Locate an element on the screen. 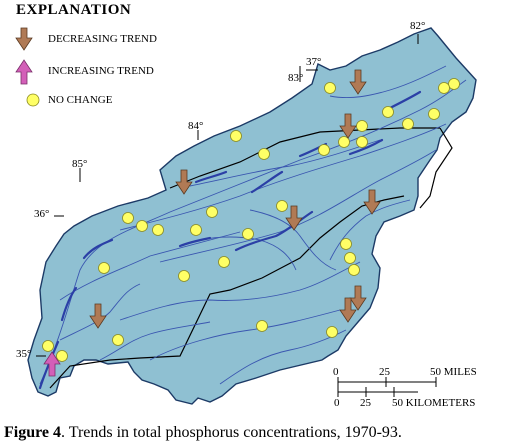 The width and height of the screenshot is (531, 446). legend-increasing-symbol is located at coordinates (24, 72).